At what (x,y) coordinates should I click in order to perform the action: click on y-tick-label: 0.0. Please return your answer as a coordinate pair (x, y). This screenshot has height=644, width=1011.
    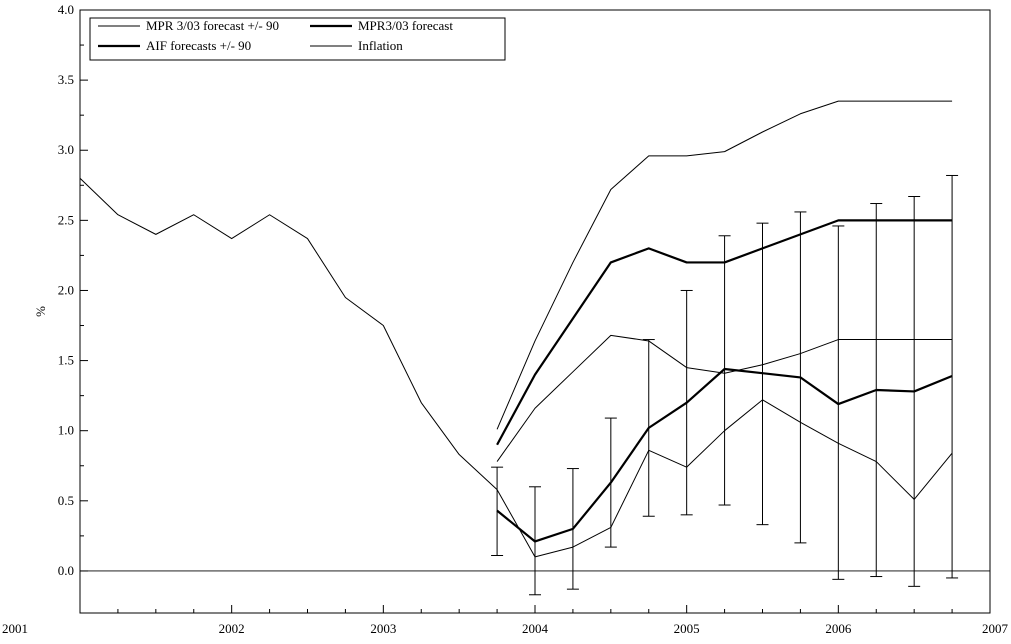
    Looking at the image, I should click on (66, 570).